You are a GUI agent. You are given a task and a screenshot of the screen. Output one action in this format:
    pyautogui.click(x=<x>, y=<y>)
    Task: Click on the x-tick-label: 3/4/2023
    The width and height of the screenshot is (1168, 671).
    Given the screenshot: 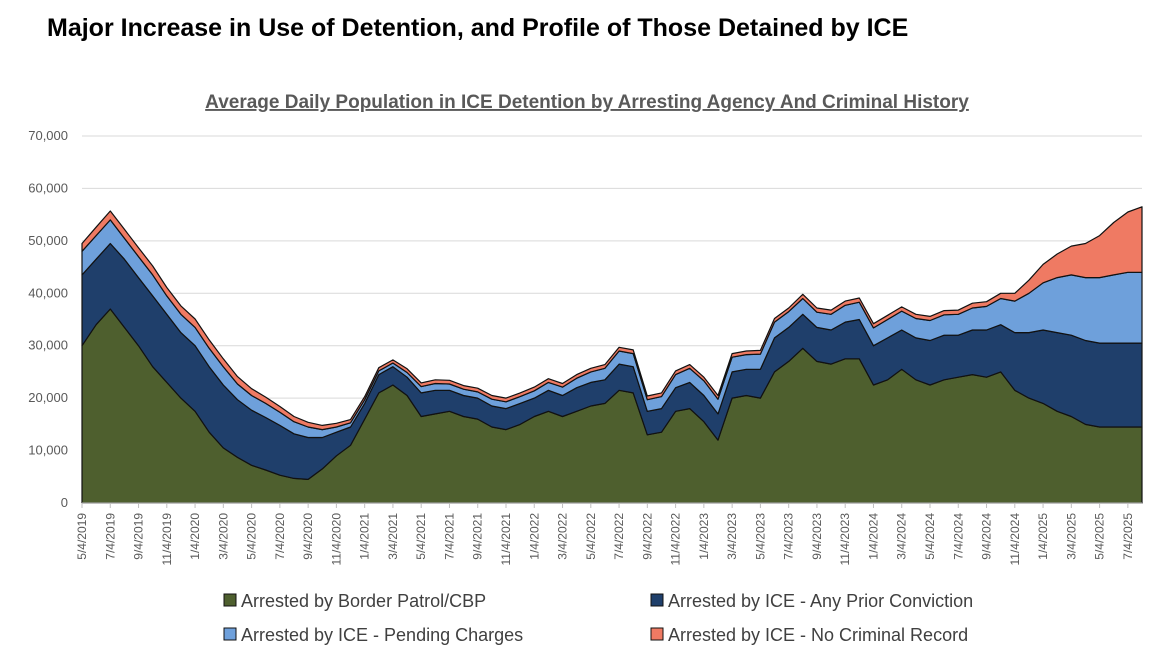 What is the action you would take?
    pyautogui.click(x=732, y=536)
    